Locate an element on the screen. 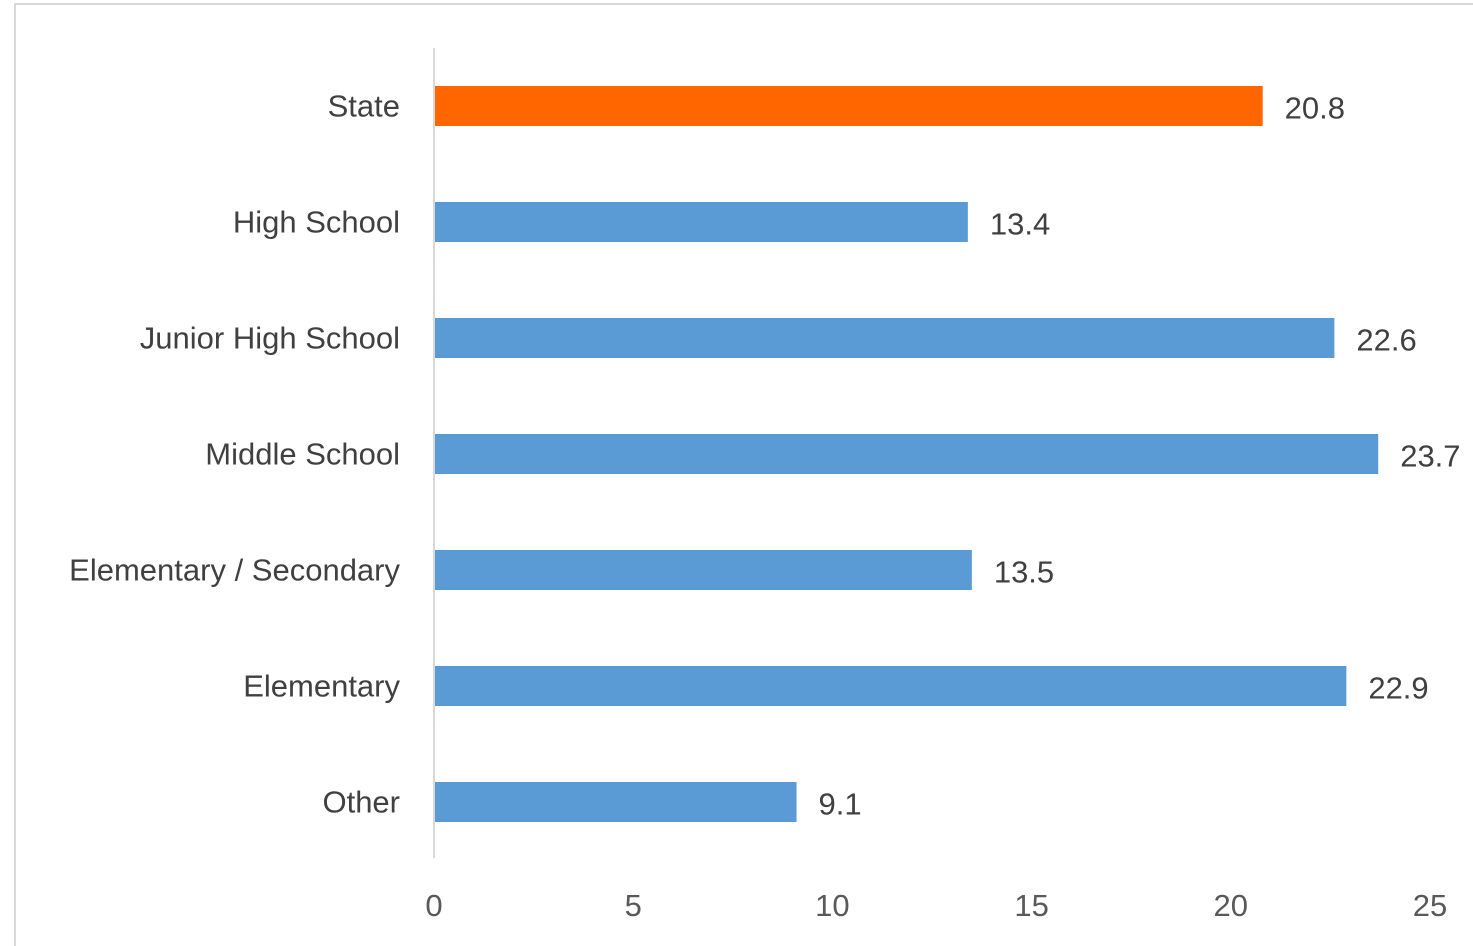 Image resolution: width=1473 pixels, height=946 pixels. category-label-junior-high-school: Junior High School is located at coordinates (270, 338).